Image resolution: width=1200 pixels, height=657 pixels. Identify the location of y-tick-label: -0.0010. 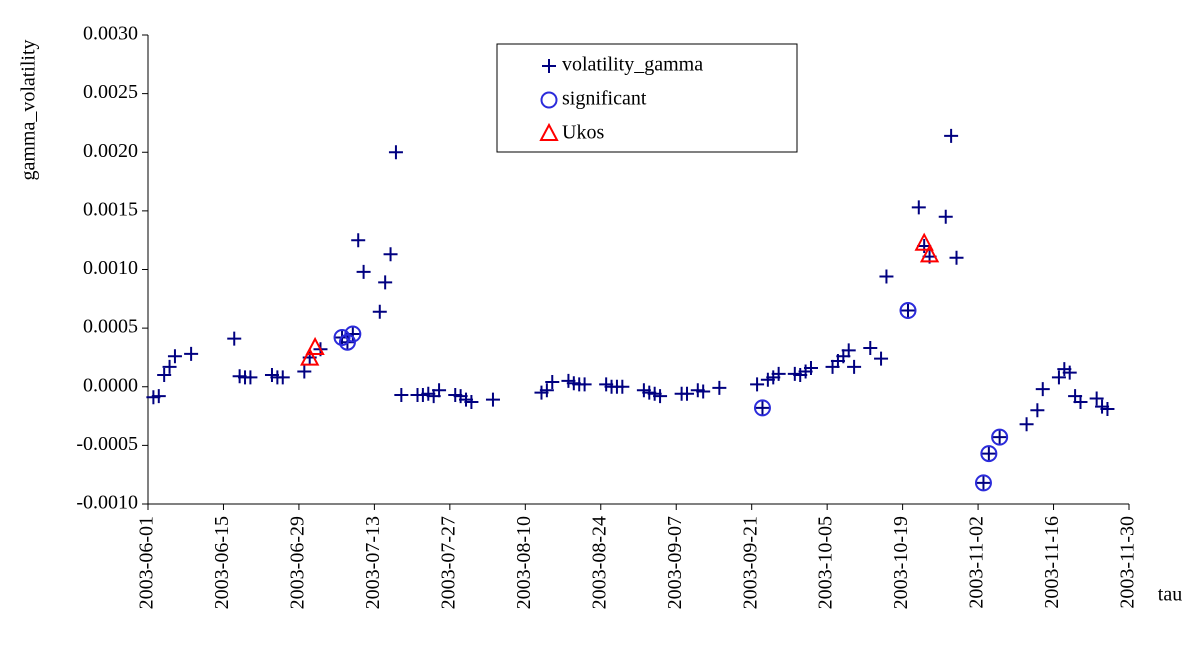
(107, 503).